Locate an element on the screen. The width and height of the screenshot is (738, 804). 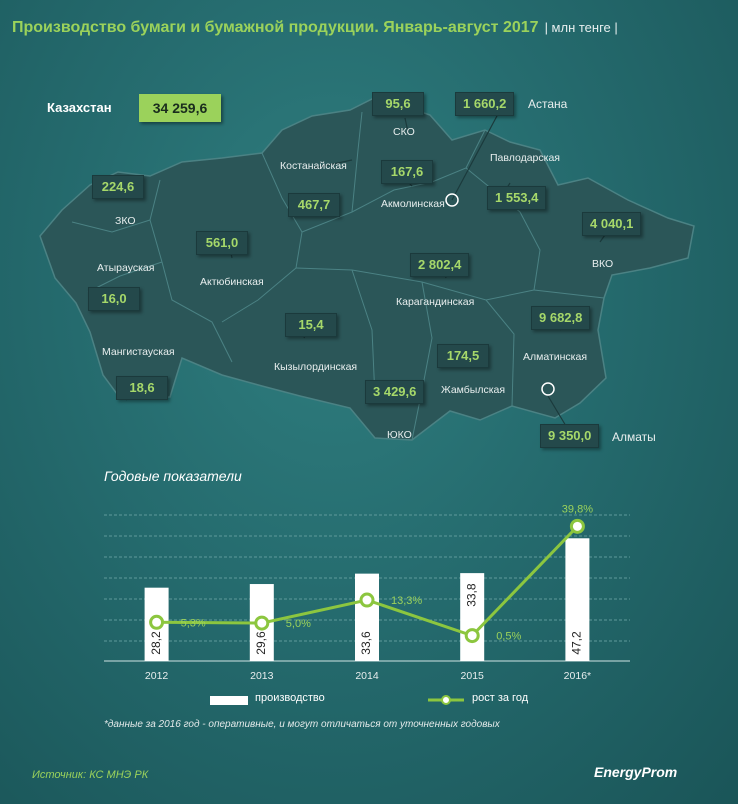
unit-label: | млн тенге | is located at coordinates (581, 27).